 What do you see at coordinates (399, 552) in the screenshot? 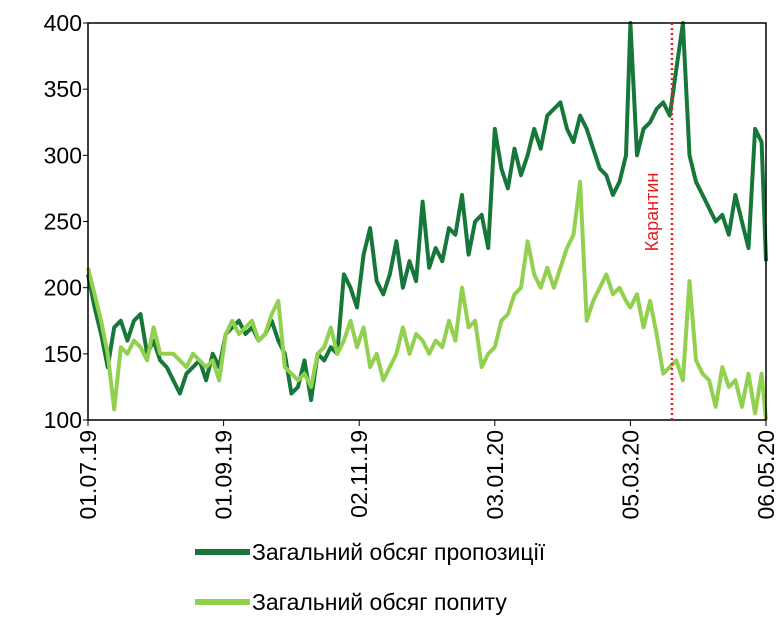
I see `legend-label: Загальний обсяг пропозиції` at bounding box center [399, 552].